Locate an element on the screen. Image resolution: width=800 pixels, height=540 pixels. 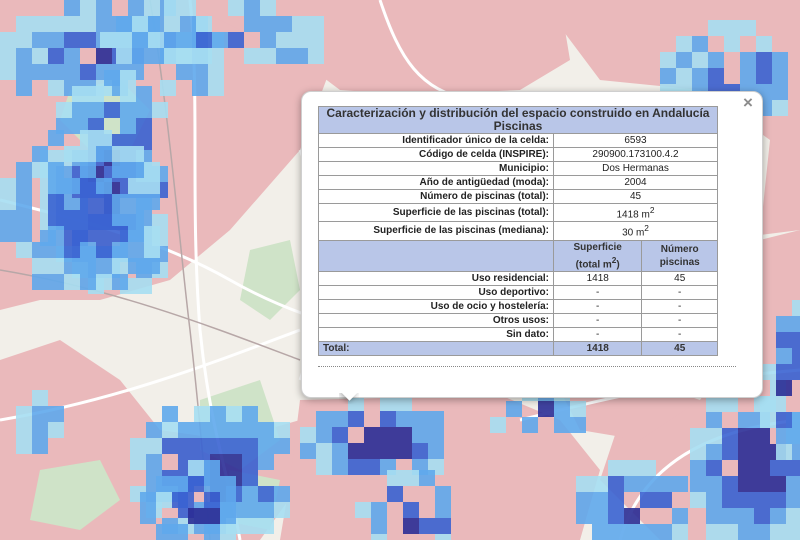
field-value-text: 2004 is located at coordinates (635, 182).